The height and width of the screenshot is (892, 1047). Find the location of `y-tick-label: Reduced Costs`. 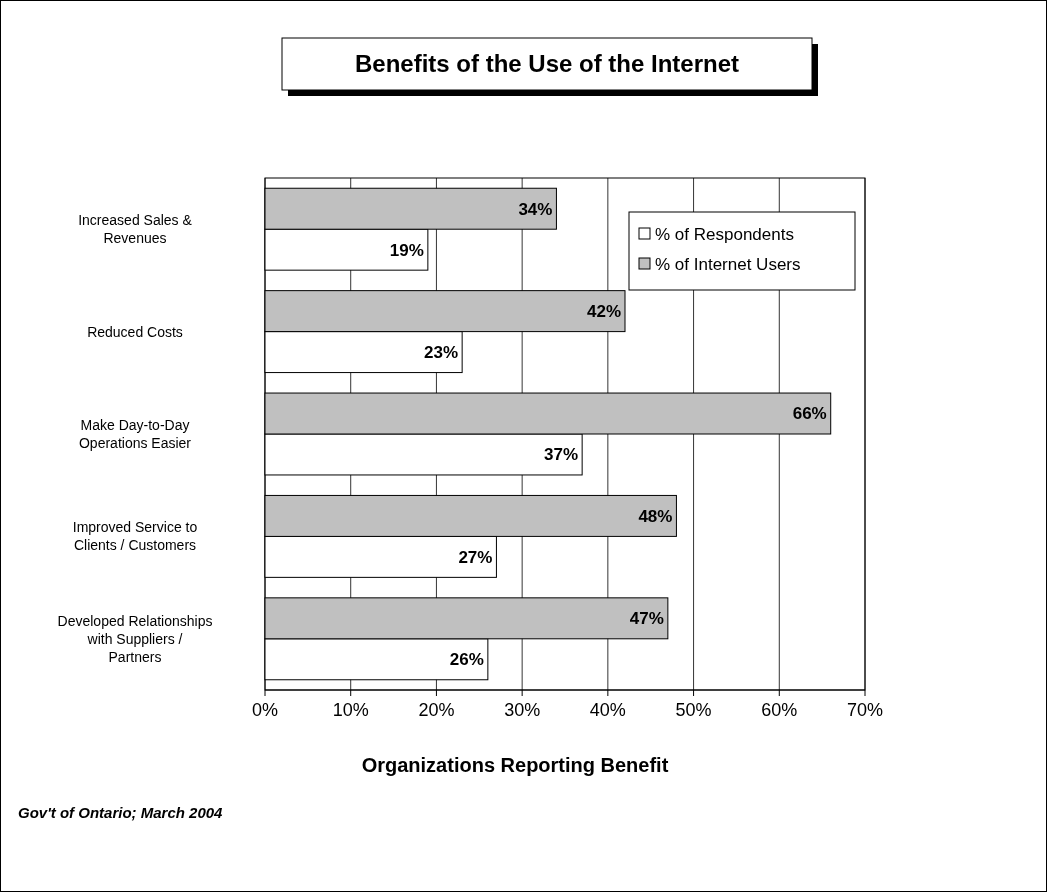

y-tick-label: Reduced Costs is located at coordinates (135, 331).